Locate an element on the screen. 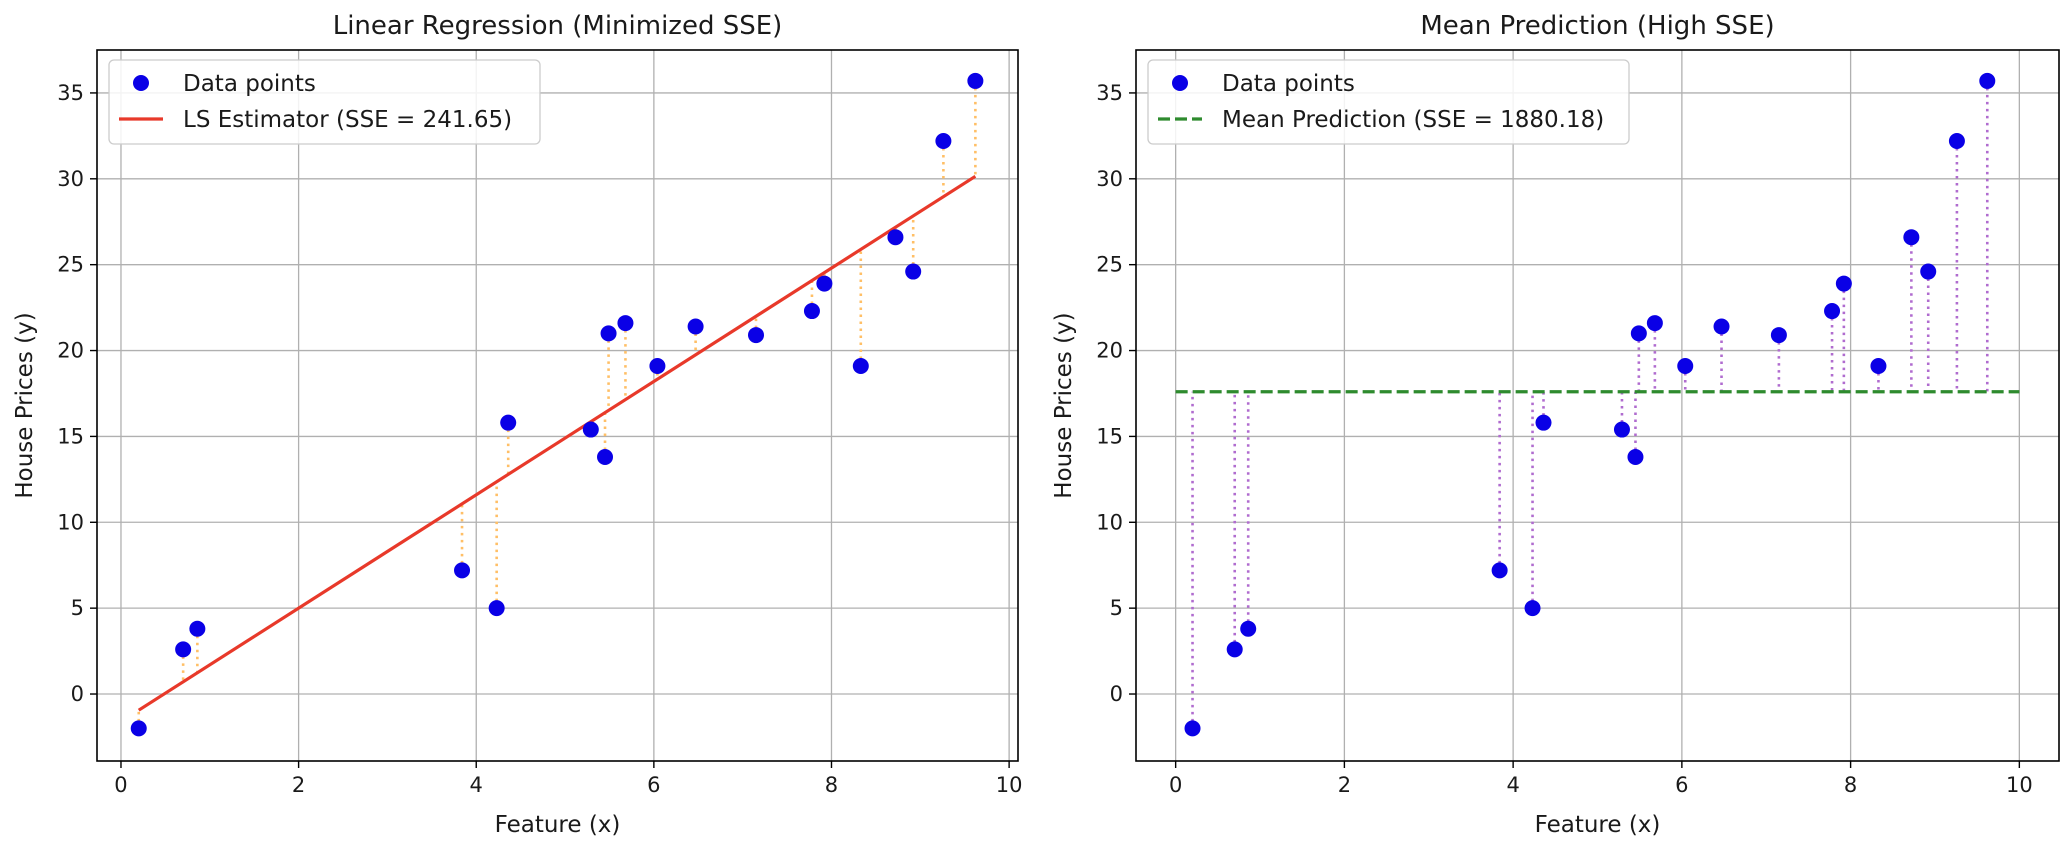 The image size is (2072, 848). chart-title: Linear Regression (Minimized SSE) is located at coordinates (558, 26).